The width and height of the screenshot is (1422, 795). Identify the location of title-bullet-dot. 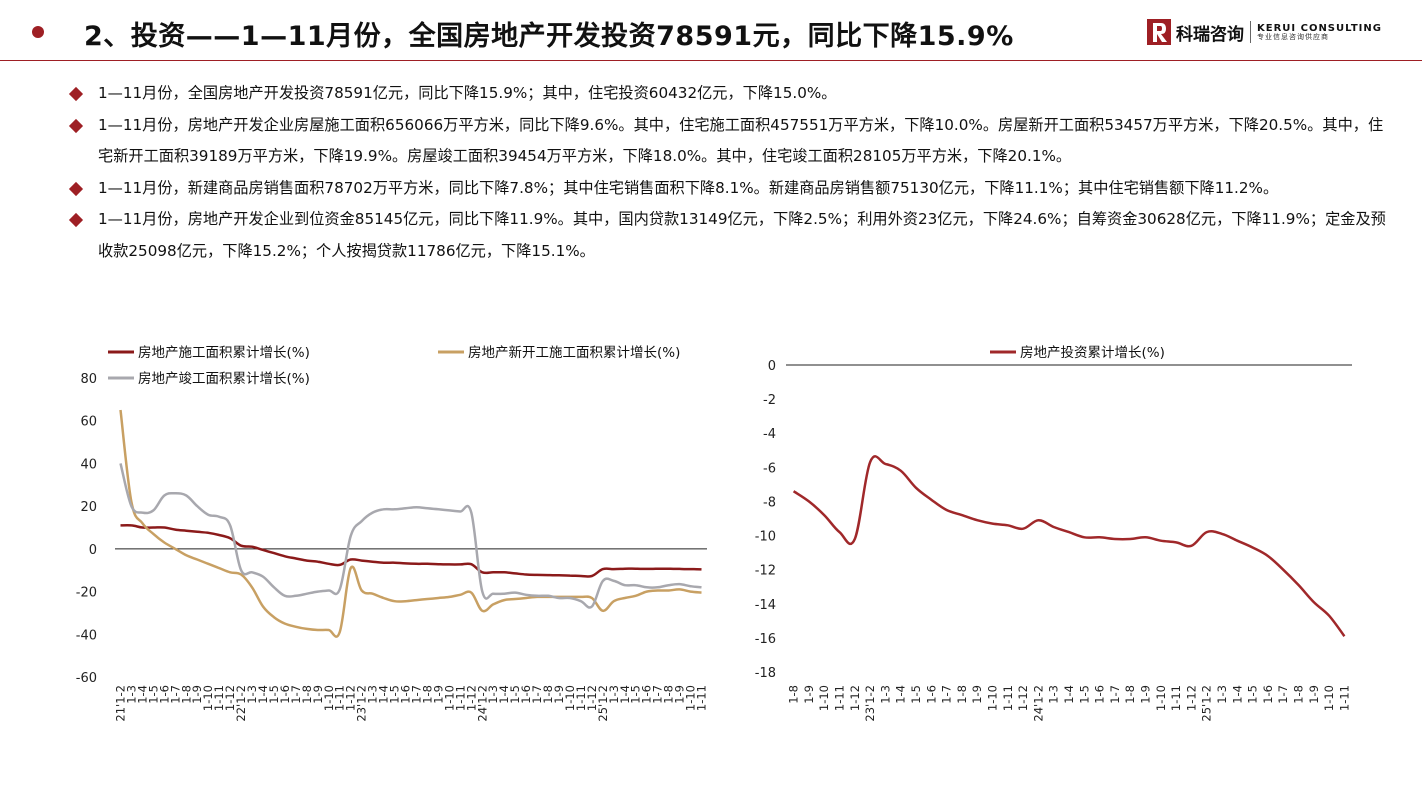
(38, 32).